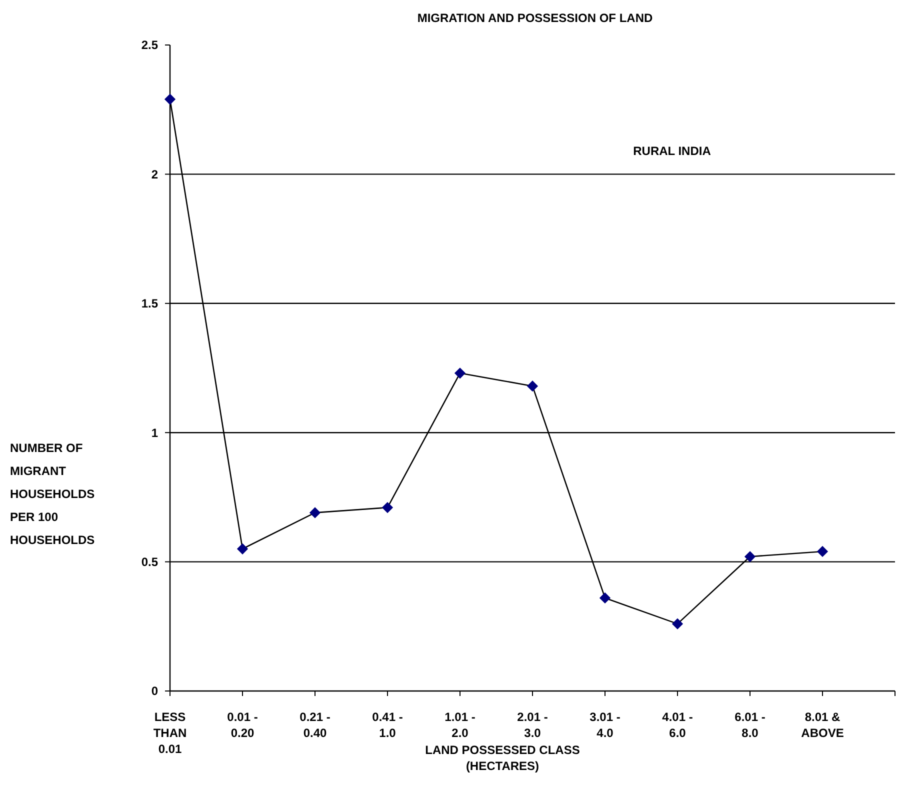 This screenshot has width=900, height=798. I want to click on x-tick-label: 6.01 - 8.0, so click(750, 725).